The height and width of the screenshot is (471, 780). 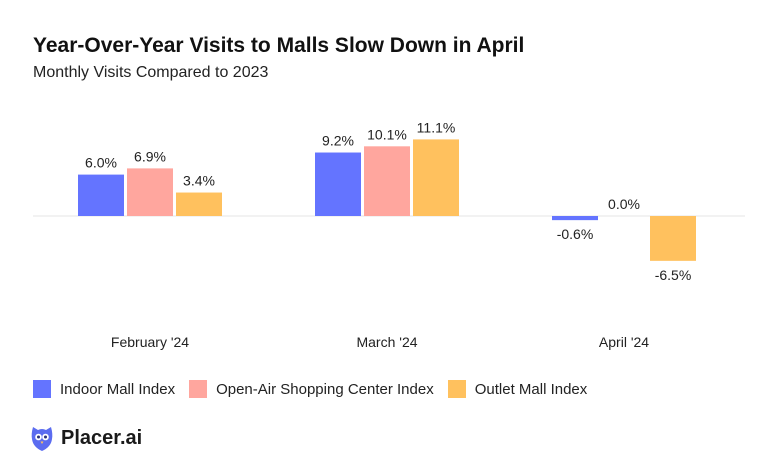 I want to click on legend-label-outlet: Outlet Mall Index, so click(x=531, y=389).